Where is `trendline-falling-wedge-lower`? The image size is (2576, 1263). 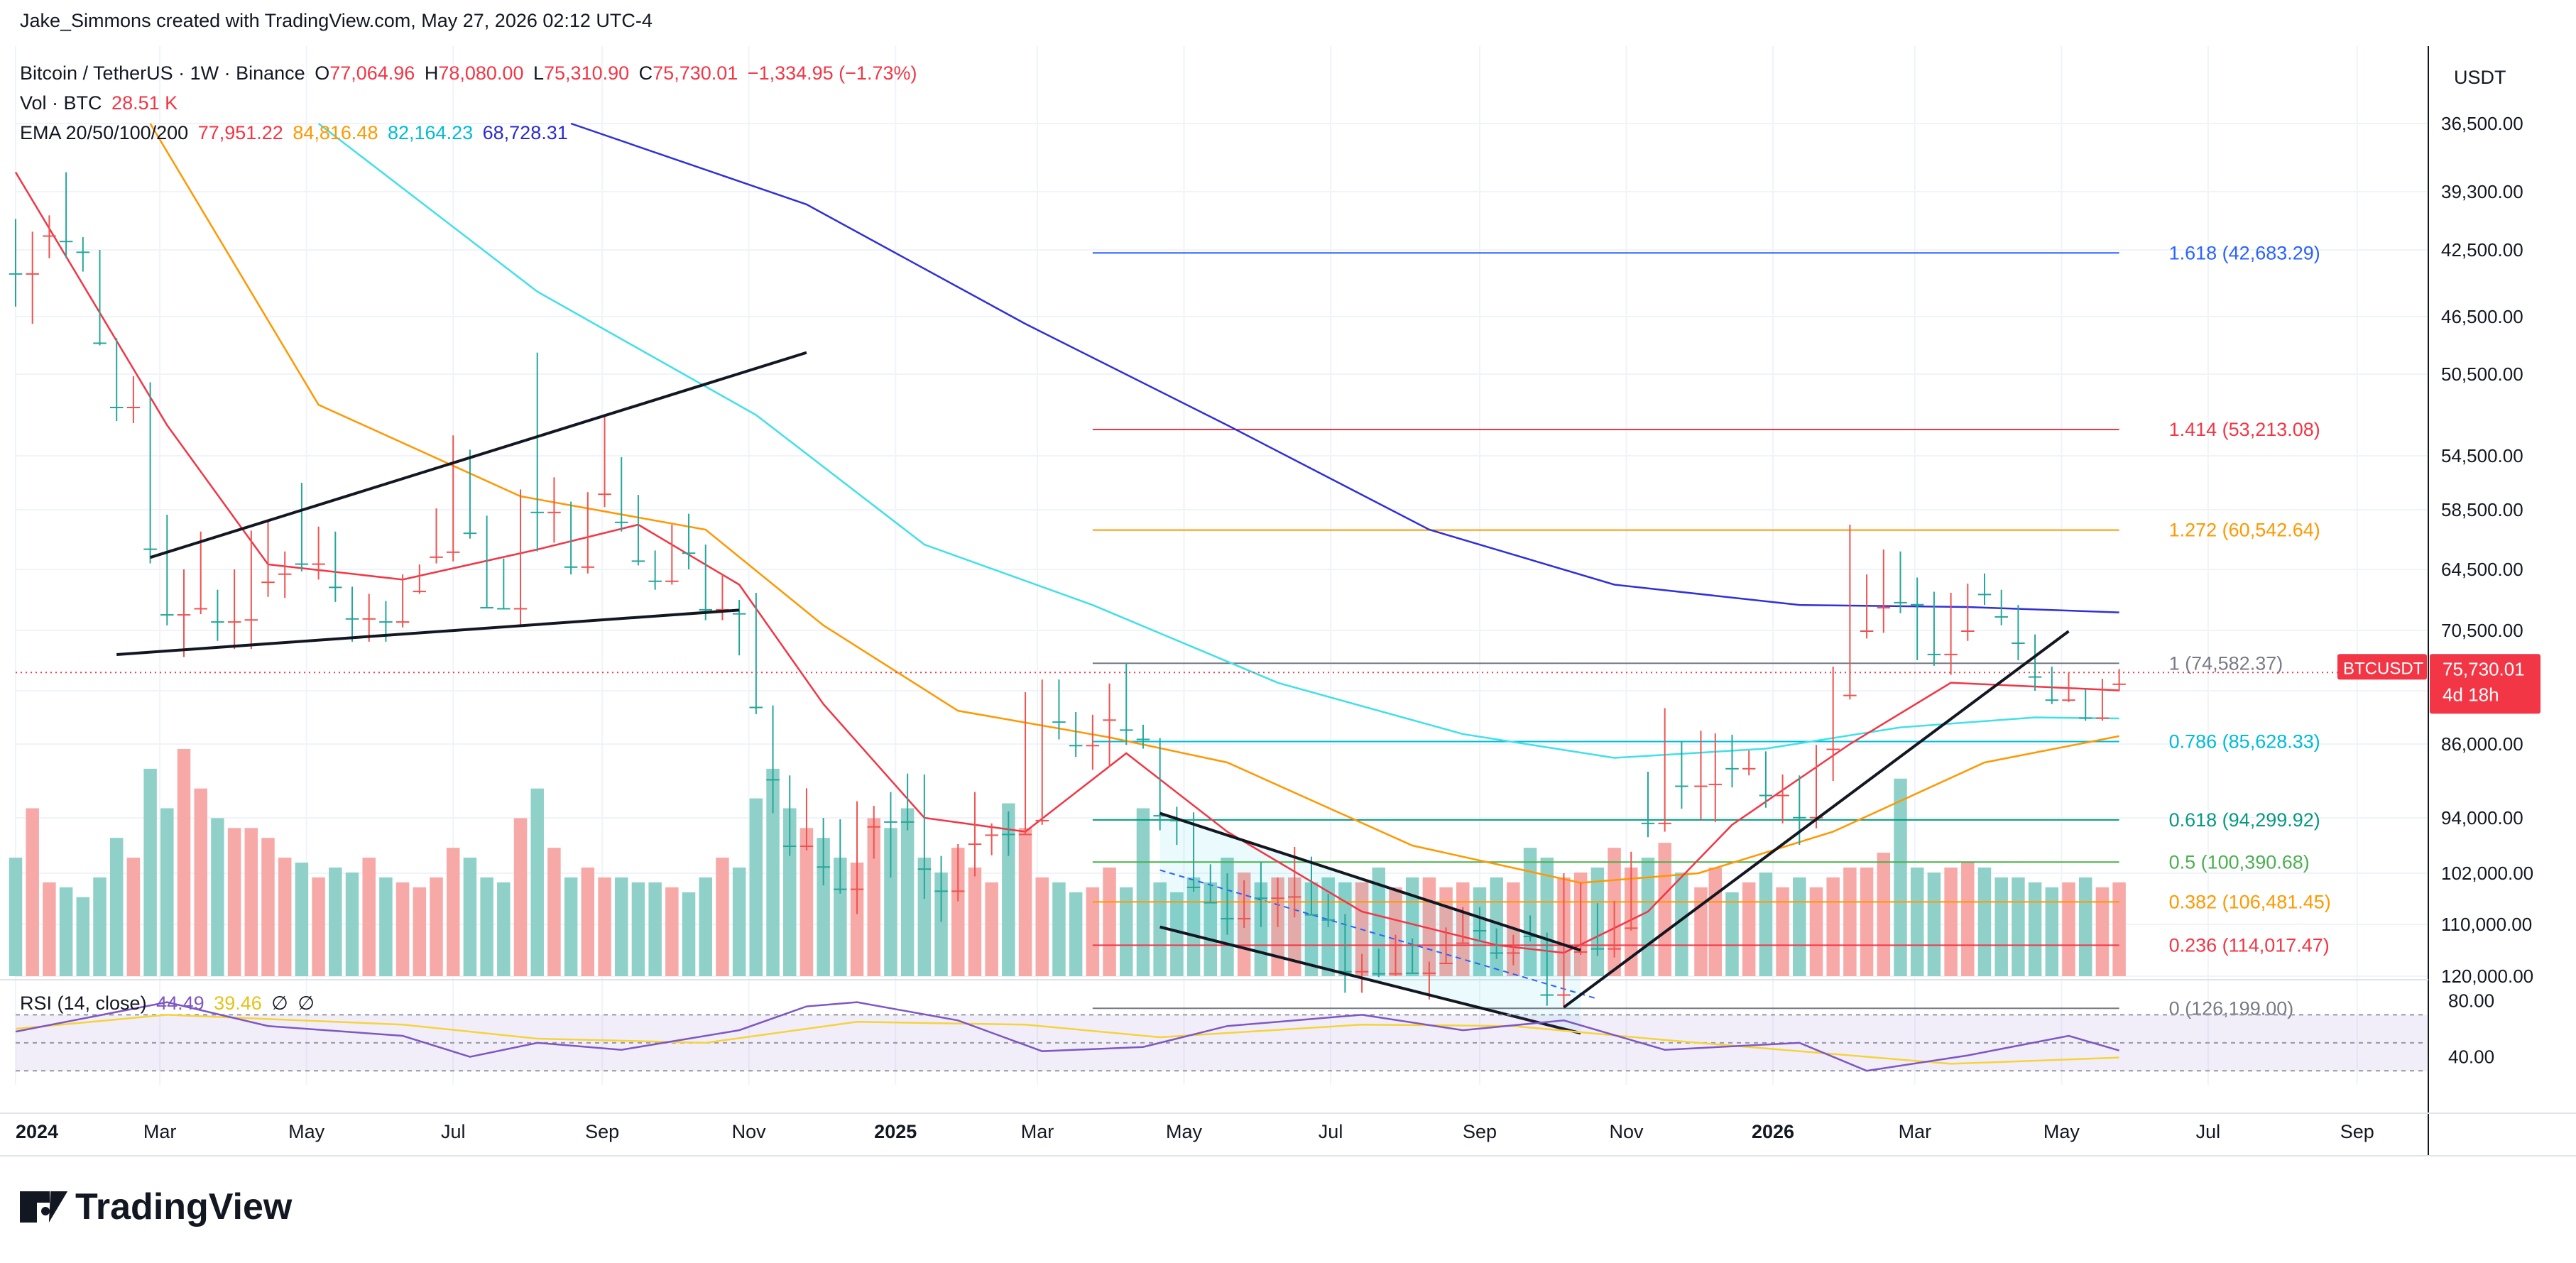
trendline-falling-wedge-lower is located at coordinates (478, 455).